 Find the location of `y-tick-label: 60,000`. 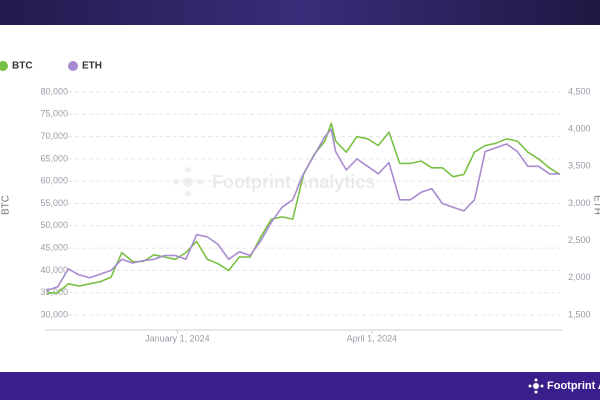

y-tick-label: 60,000 is located at coordinates (54, 181).